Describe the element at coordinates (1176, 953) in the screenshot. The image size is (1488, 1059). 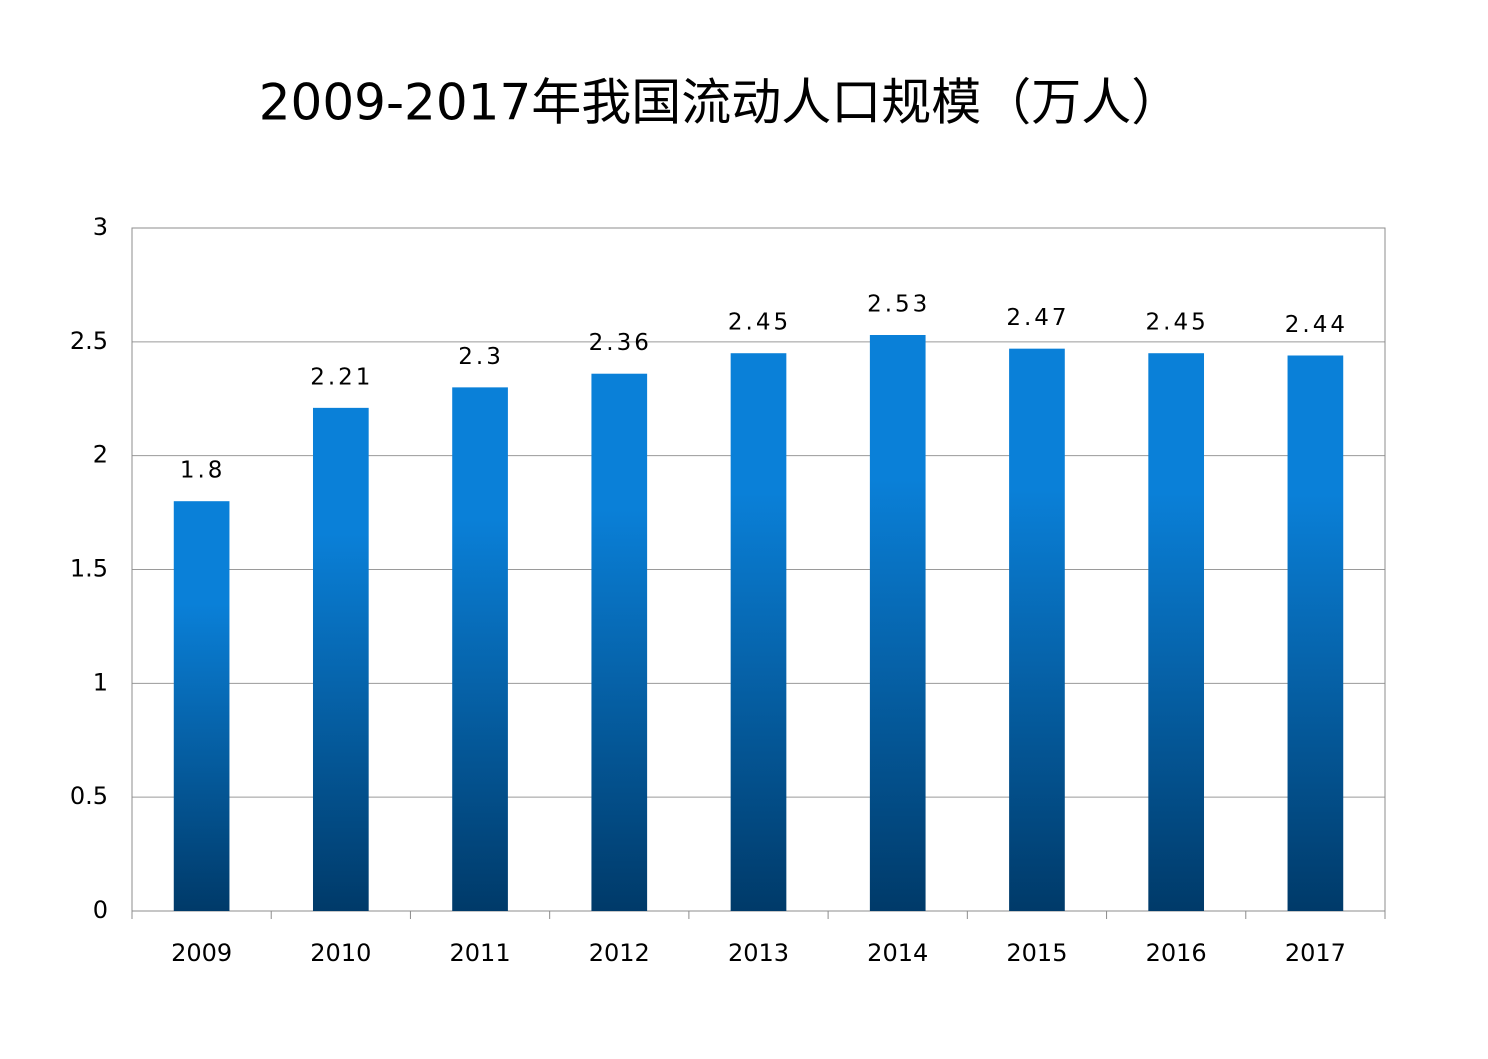
I see `x-tick-label: 2016` at that location.